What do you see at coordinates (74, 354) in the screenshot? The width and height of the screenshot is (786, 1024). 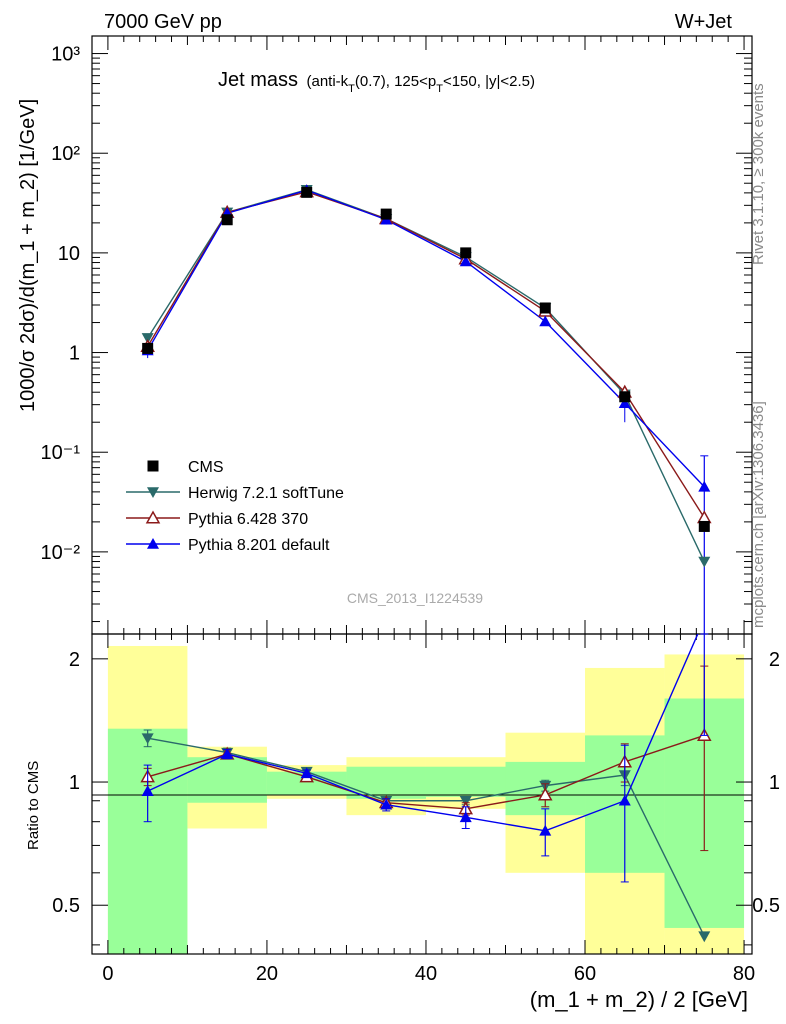 I see `y-tick-label-top: 1` at bounding box center [74, 354].